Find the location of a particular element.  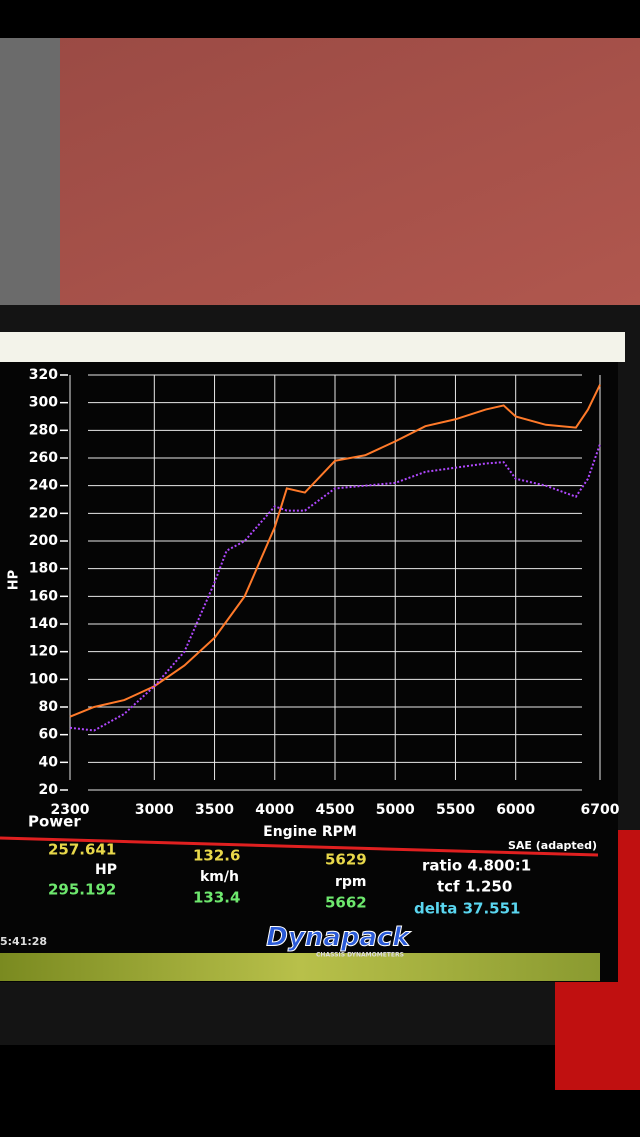

x-tick-label: 6700 is located at coordinates (600, 810).